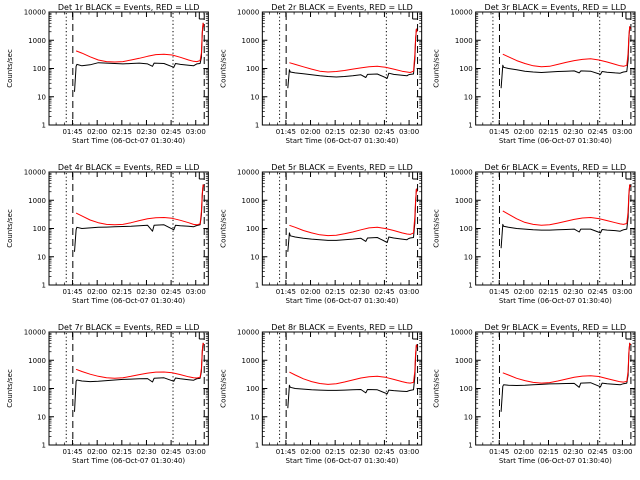 The width and height of the screenshot is (640, 480). Describe the element at coordinates (556, 327) in the screenshot. I see `panel-title: Det 9r BLACK = Events, RED = LLD` at that location.